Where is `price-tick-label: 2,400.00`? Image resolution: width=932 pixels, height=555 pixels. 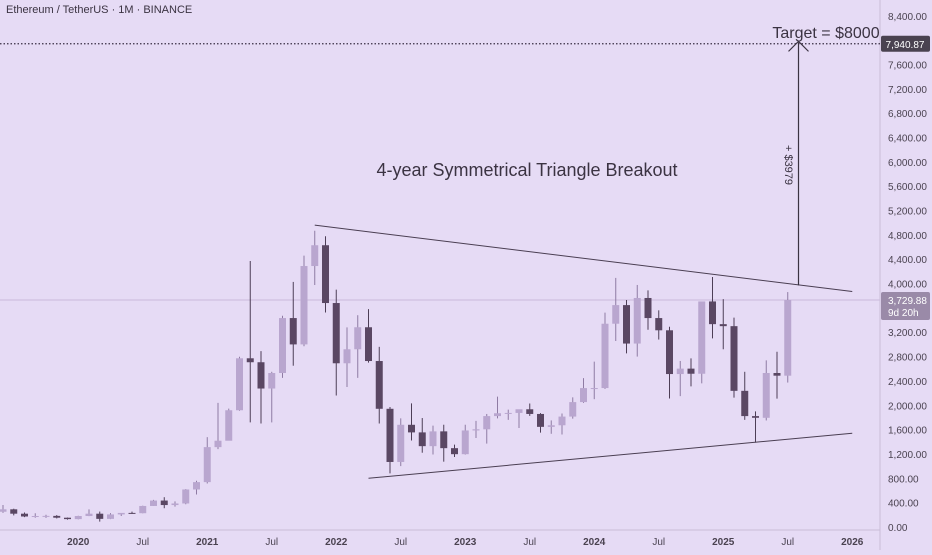 price-tick-label: 2,400.00 is located at coordinates (907, 382).